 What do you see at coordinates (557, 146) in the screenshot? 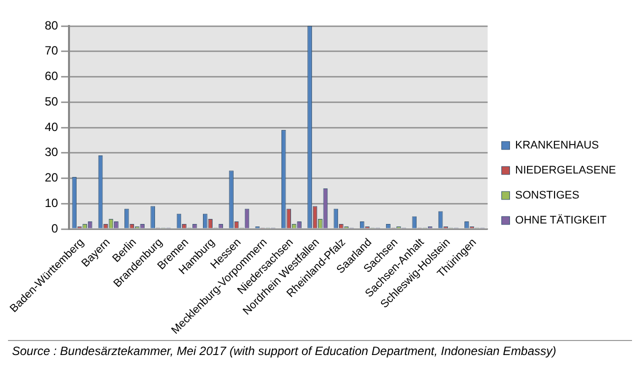
I see `legend-label: KRANKENHAUS` at bounding box center [557, 146].